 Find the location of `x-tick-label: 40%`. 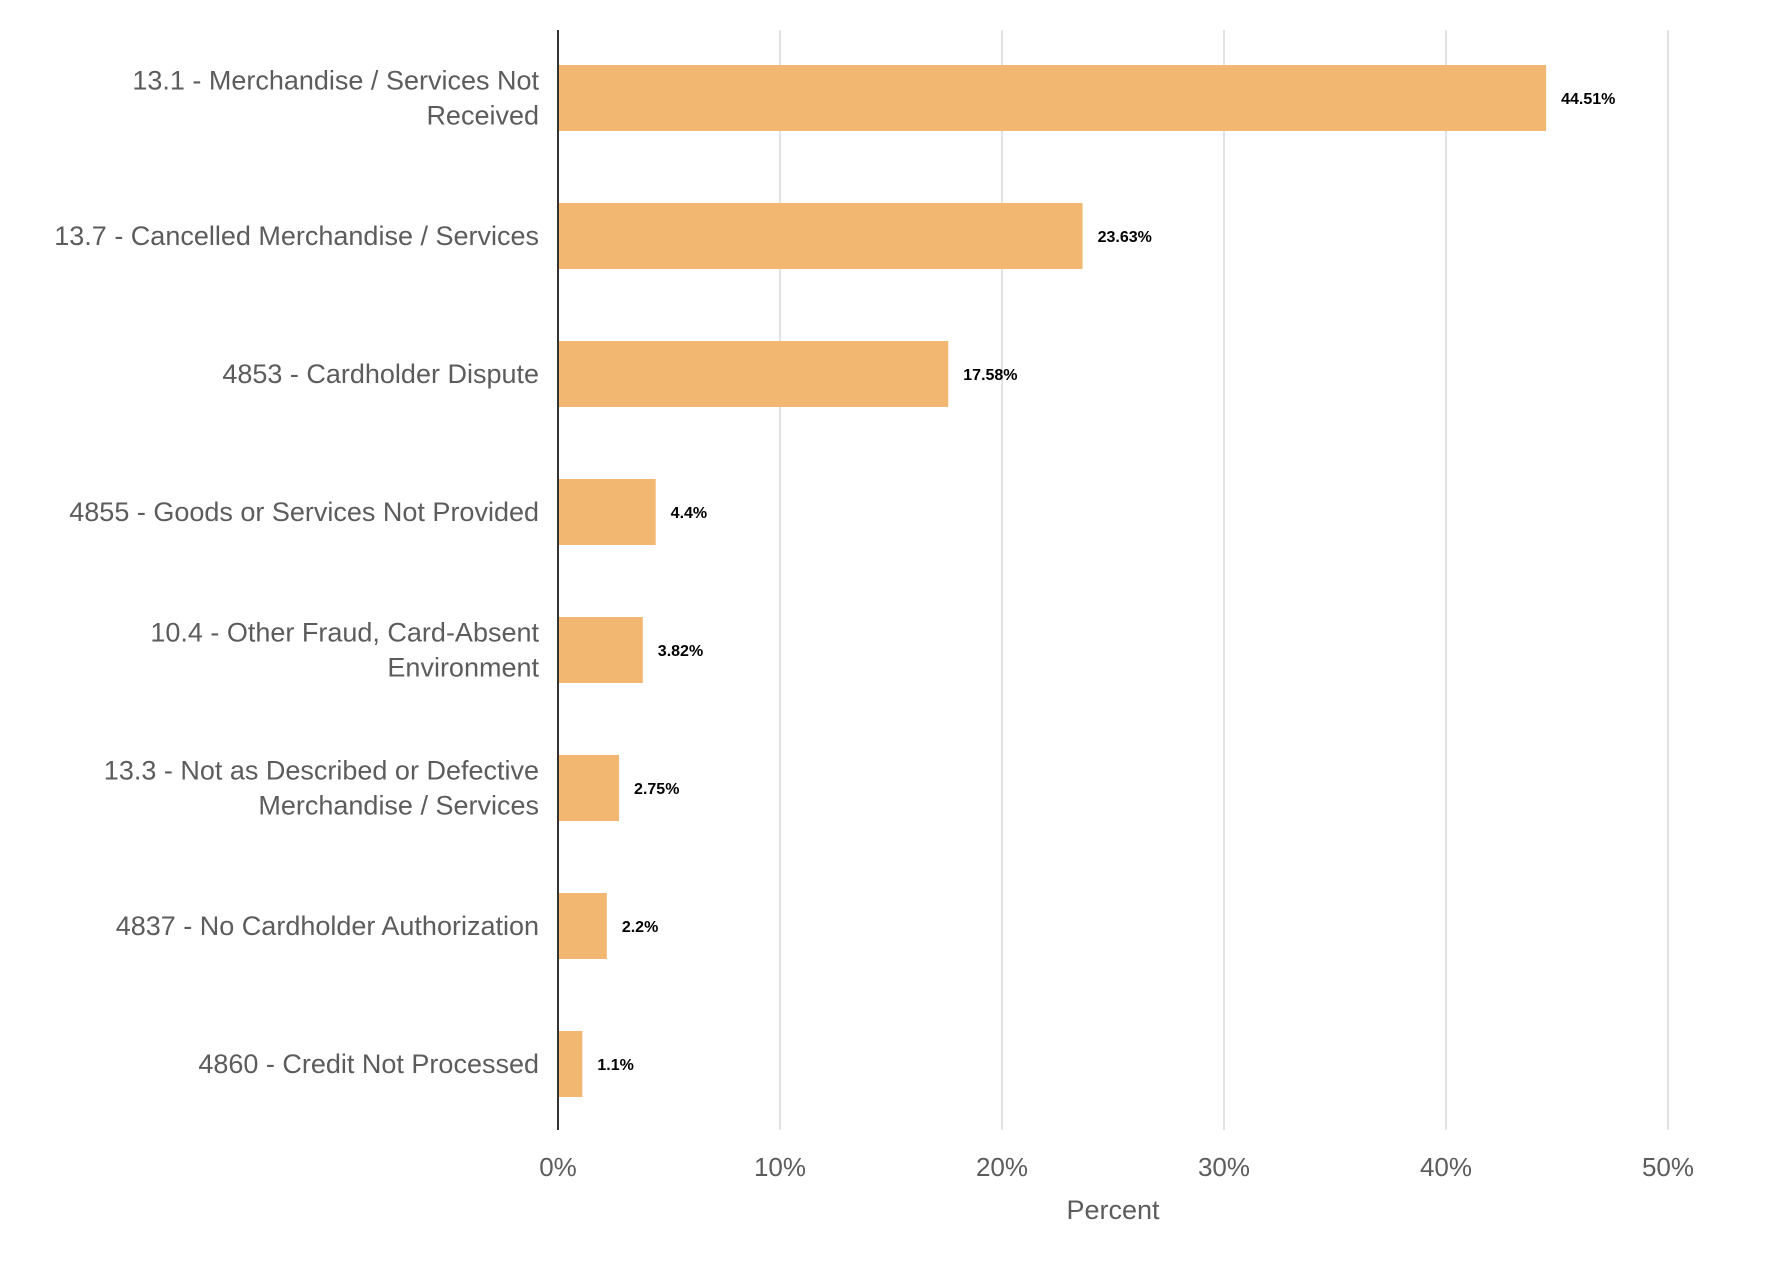

x-tick-label: 40% is located at coordinates (1446, 1167).